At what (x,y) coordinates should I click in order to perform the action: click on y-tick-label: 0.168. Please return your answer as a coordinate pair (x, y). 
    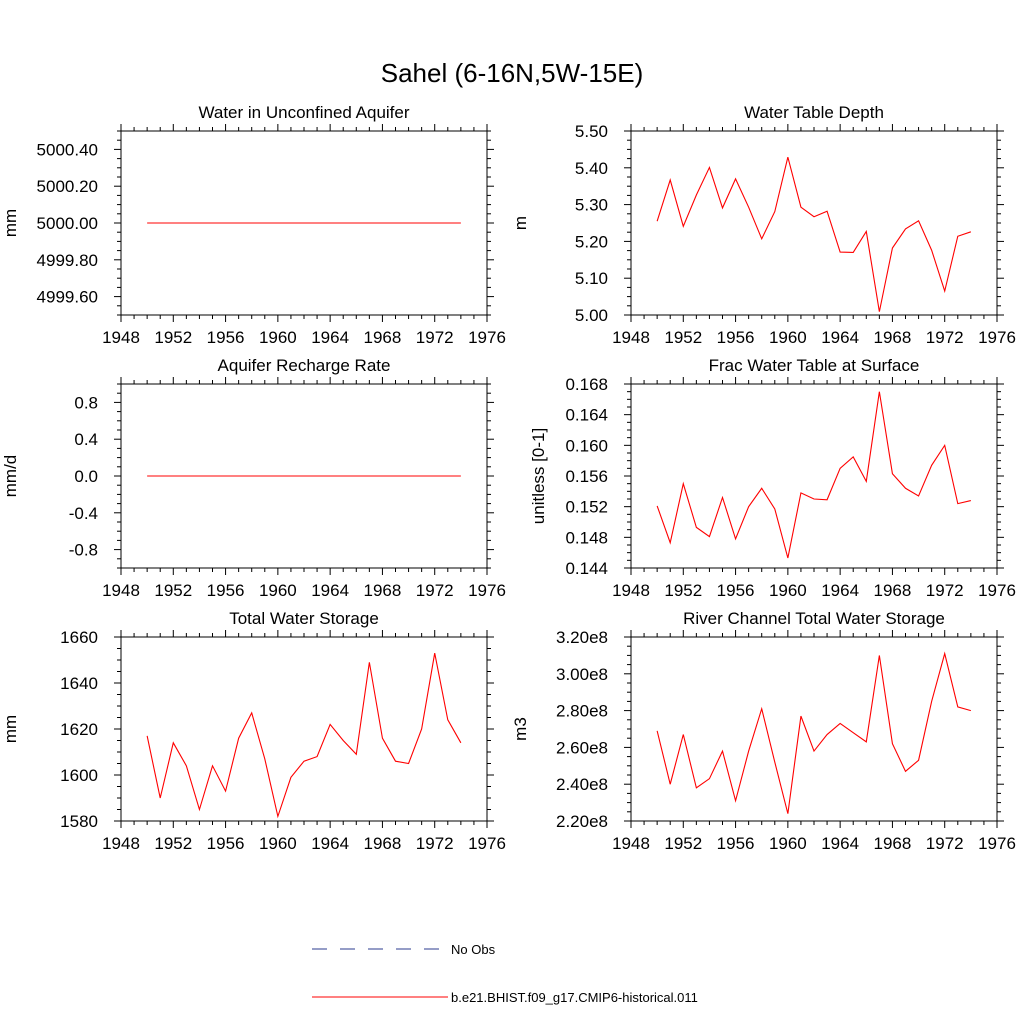
    Looking at the image, I should click on (586, 384).